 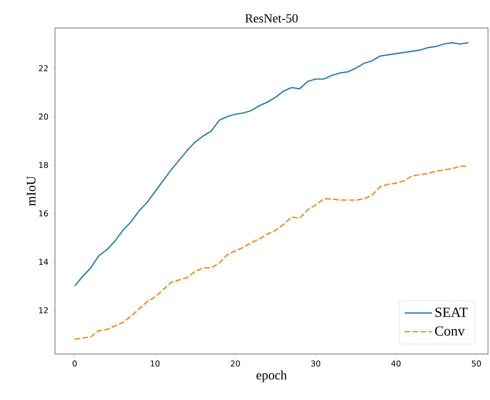 I want to click on y-axis-title: mIoU, so click(x=31, y=191).